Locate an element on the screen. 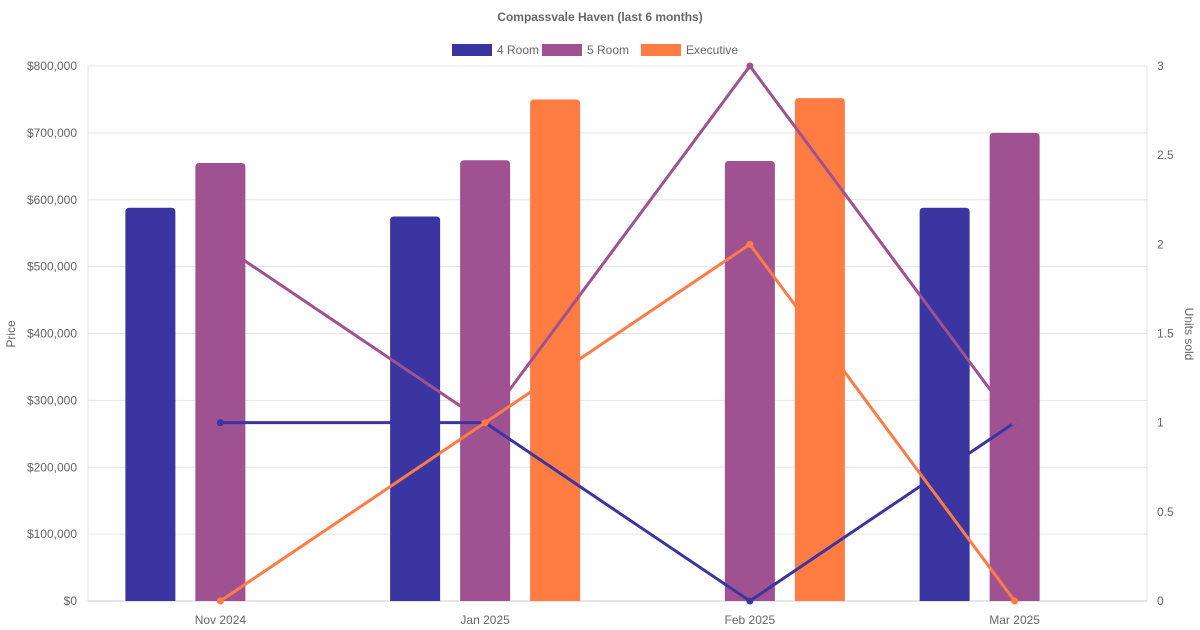 The image size is (1200, 630). y-tick-label: $0 is located at coordinates (71, 601).